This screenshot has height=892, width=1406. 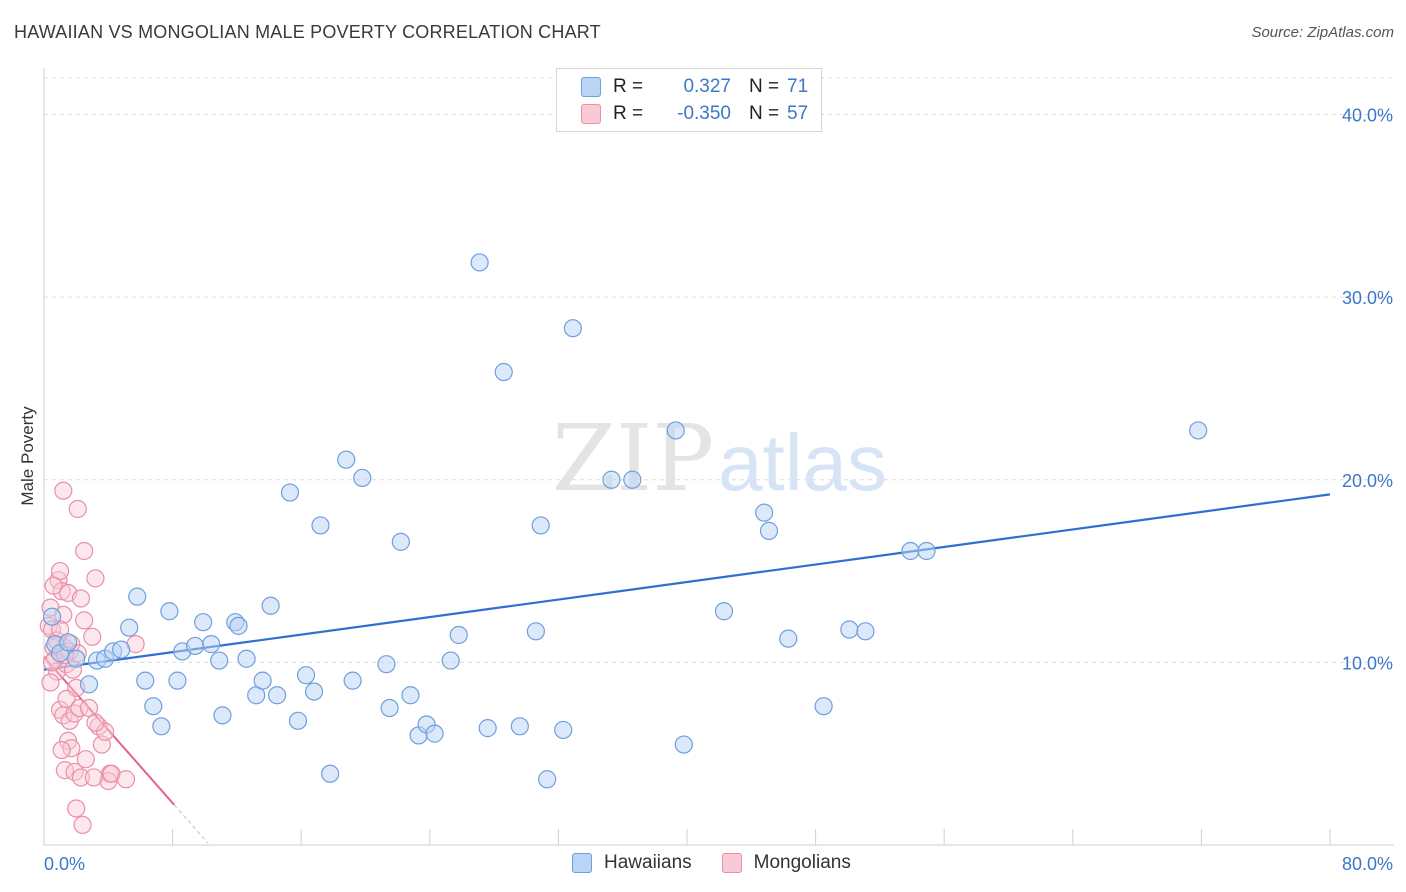 What do you see at coordinates (1367, 481) in the screenshot?
I see `y-tick-label: 20.0%` at bounding box center [1367, 481].